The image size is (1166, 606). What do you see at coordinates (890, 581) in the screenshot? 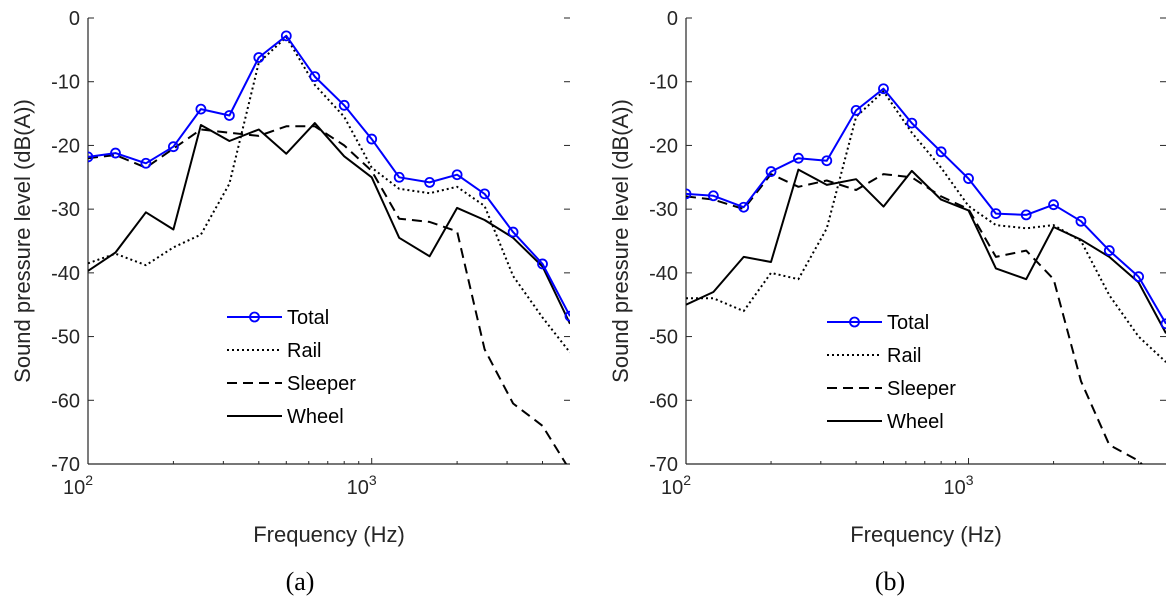
I see `panel-label: (b)` at bounding box center [890, 581].